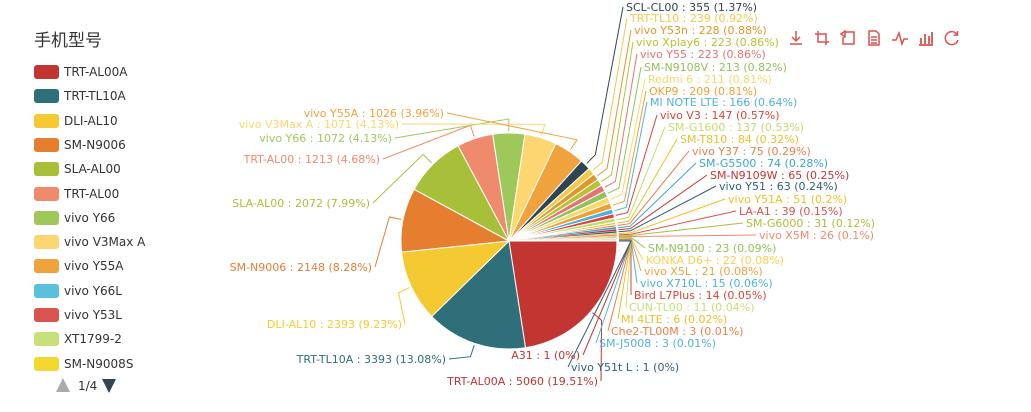  Describe the element at coordinates (736, 127) in the screenshot. I see `slice-label: SM-G1600 : 137 (0.53%)` at that location.